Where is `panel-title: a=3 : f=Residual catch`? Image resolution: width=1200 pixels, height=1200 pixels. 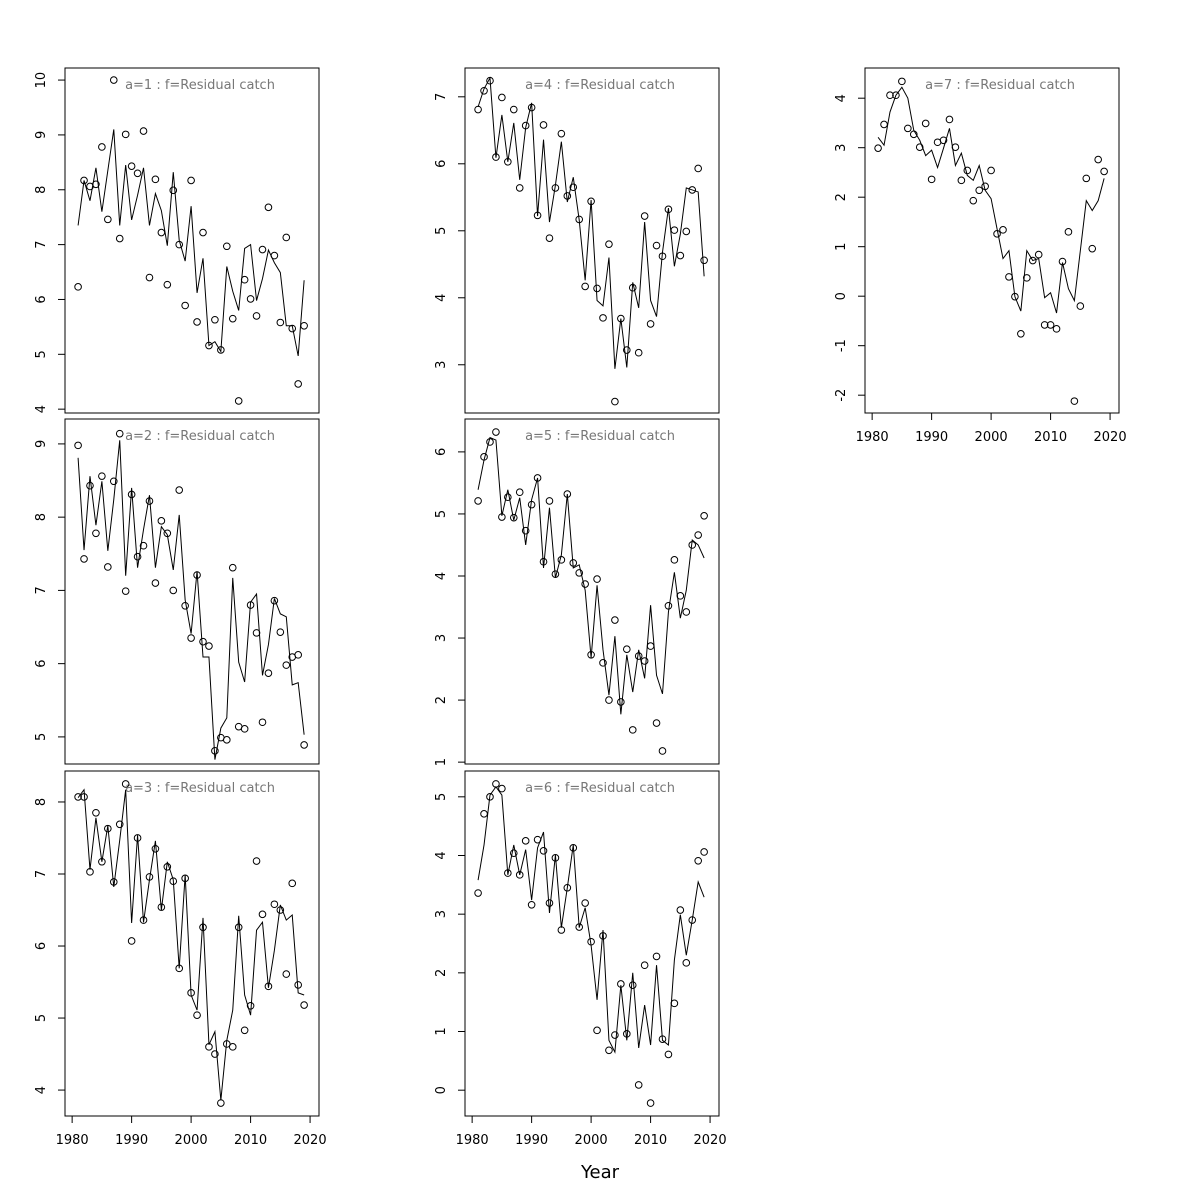
panel-title: a=3 : f=Residual catch is located at coordinates (200, 788).